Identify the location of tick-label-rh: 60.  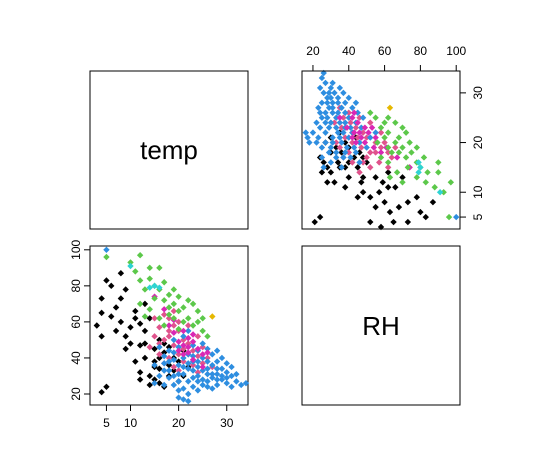
(385, 51).